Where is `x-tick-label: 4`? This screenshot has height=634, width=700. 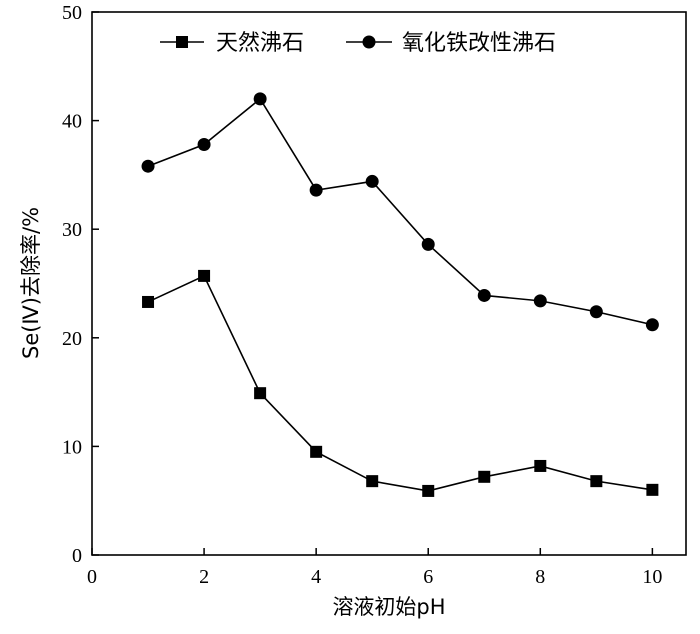
x-tick-label: 4 is located at coordinates (316, 577).